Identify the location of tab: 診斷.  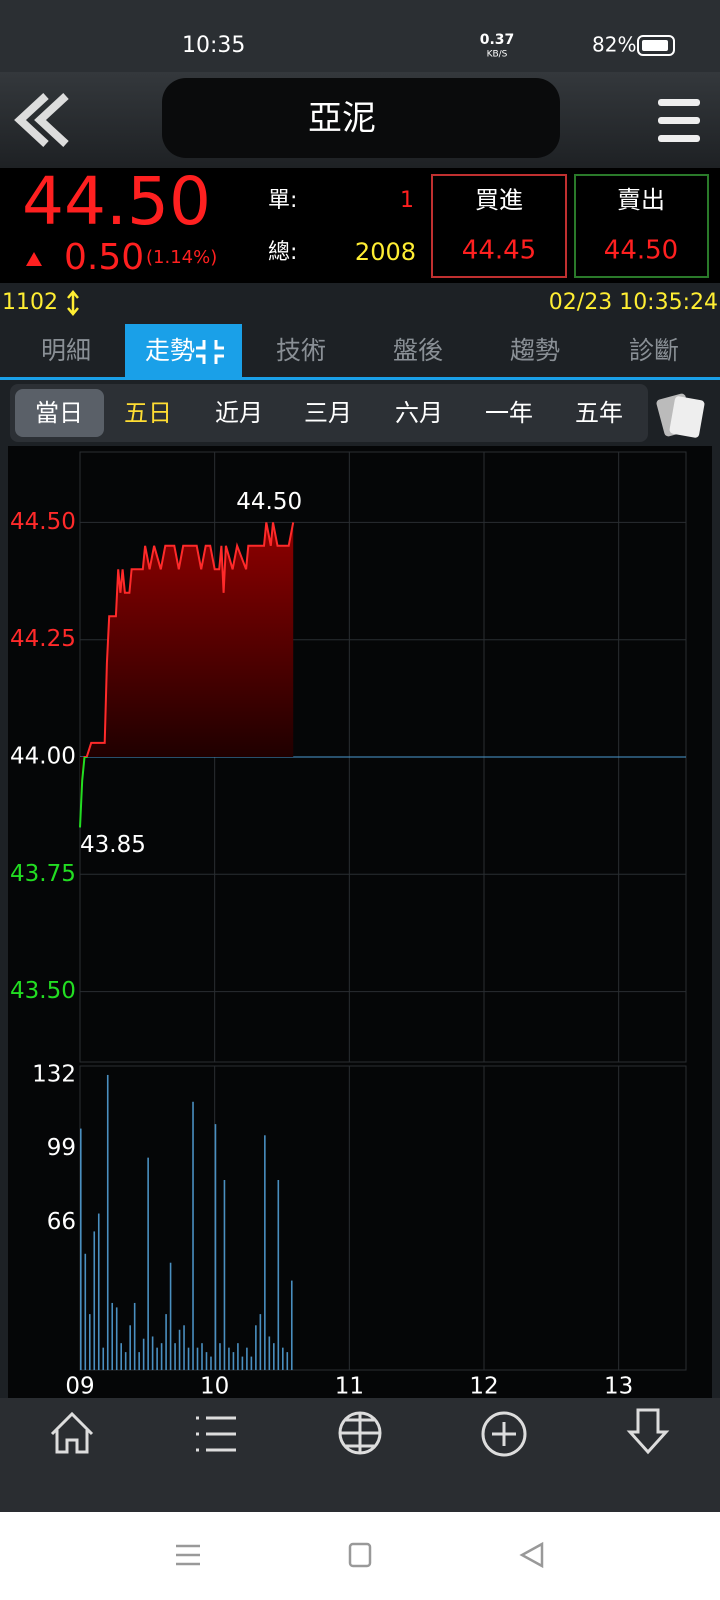
(654, 350).